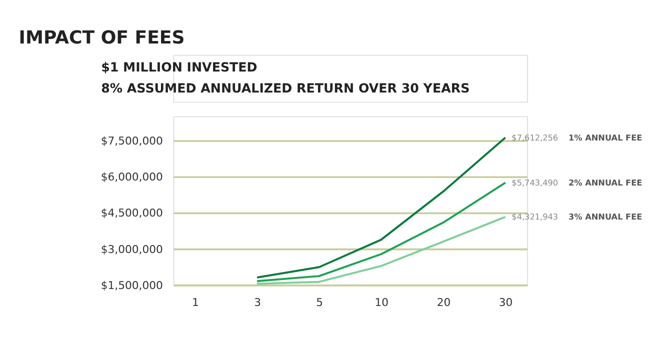  What do you see at coordinates (605, 182) in the screenshot?
I see `text: 2% ANNUAL FEE` at bounding box center [605, 182].